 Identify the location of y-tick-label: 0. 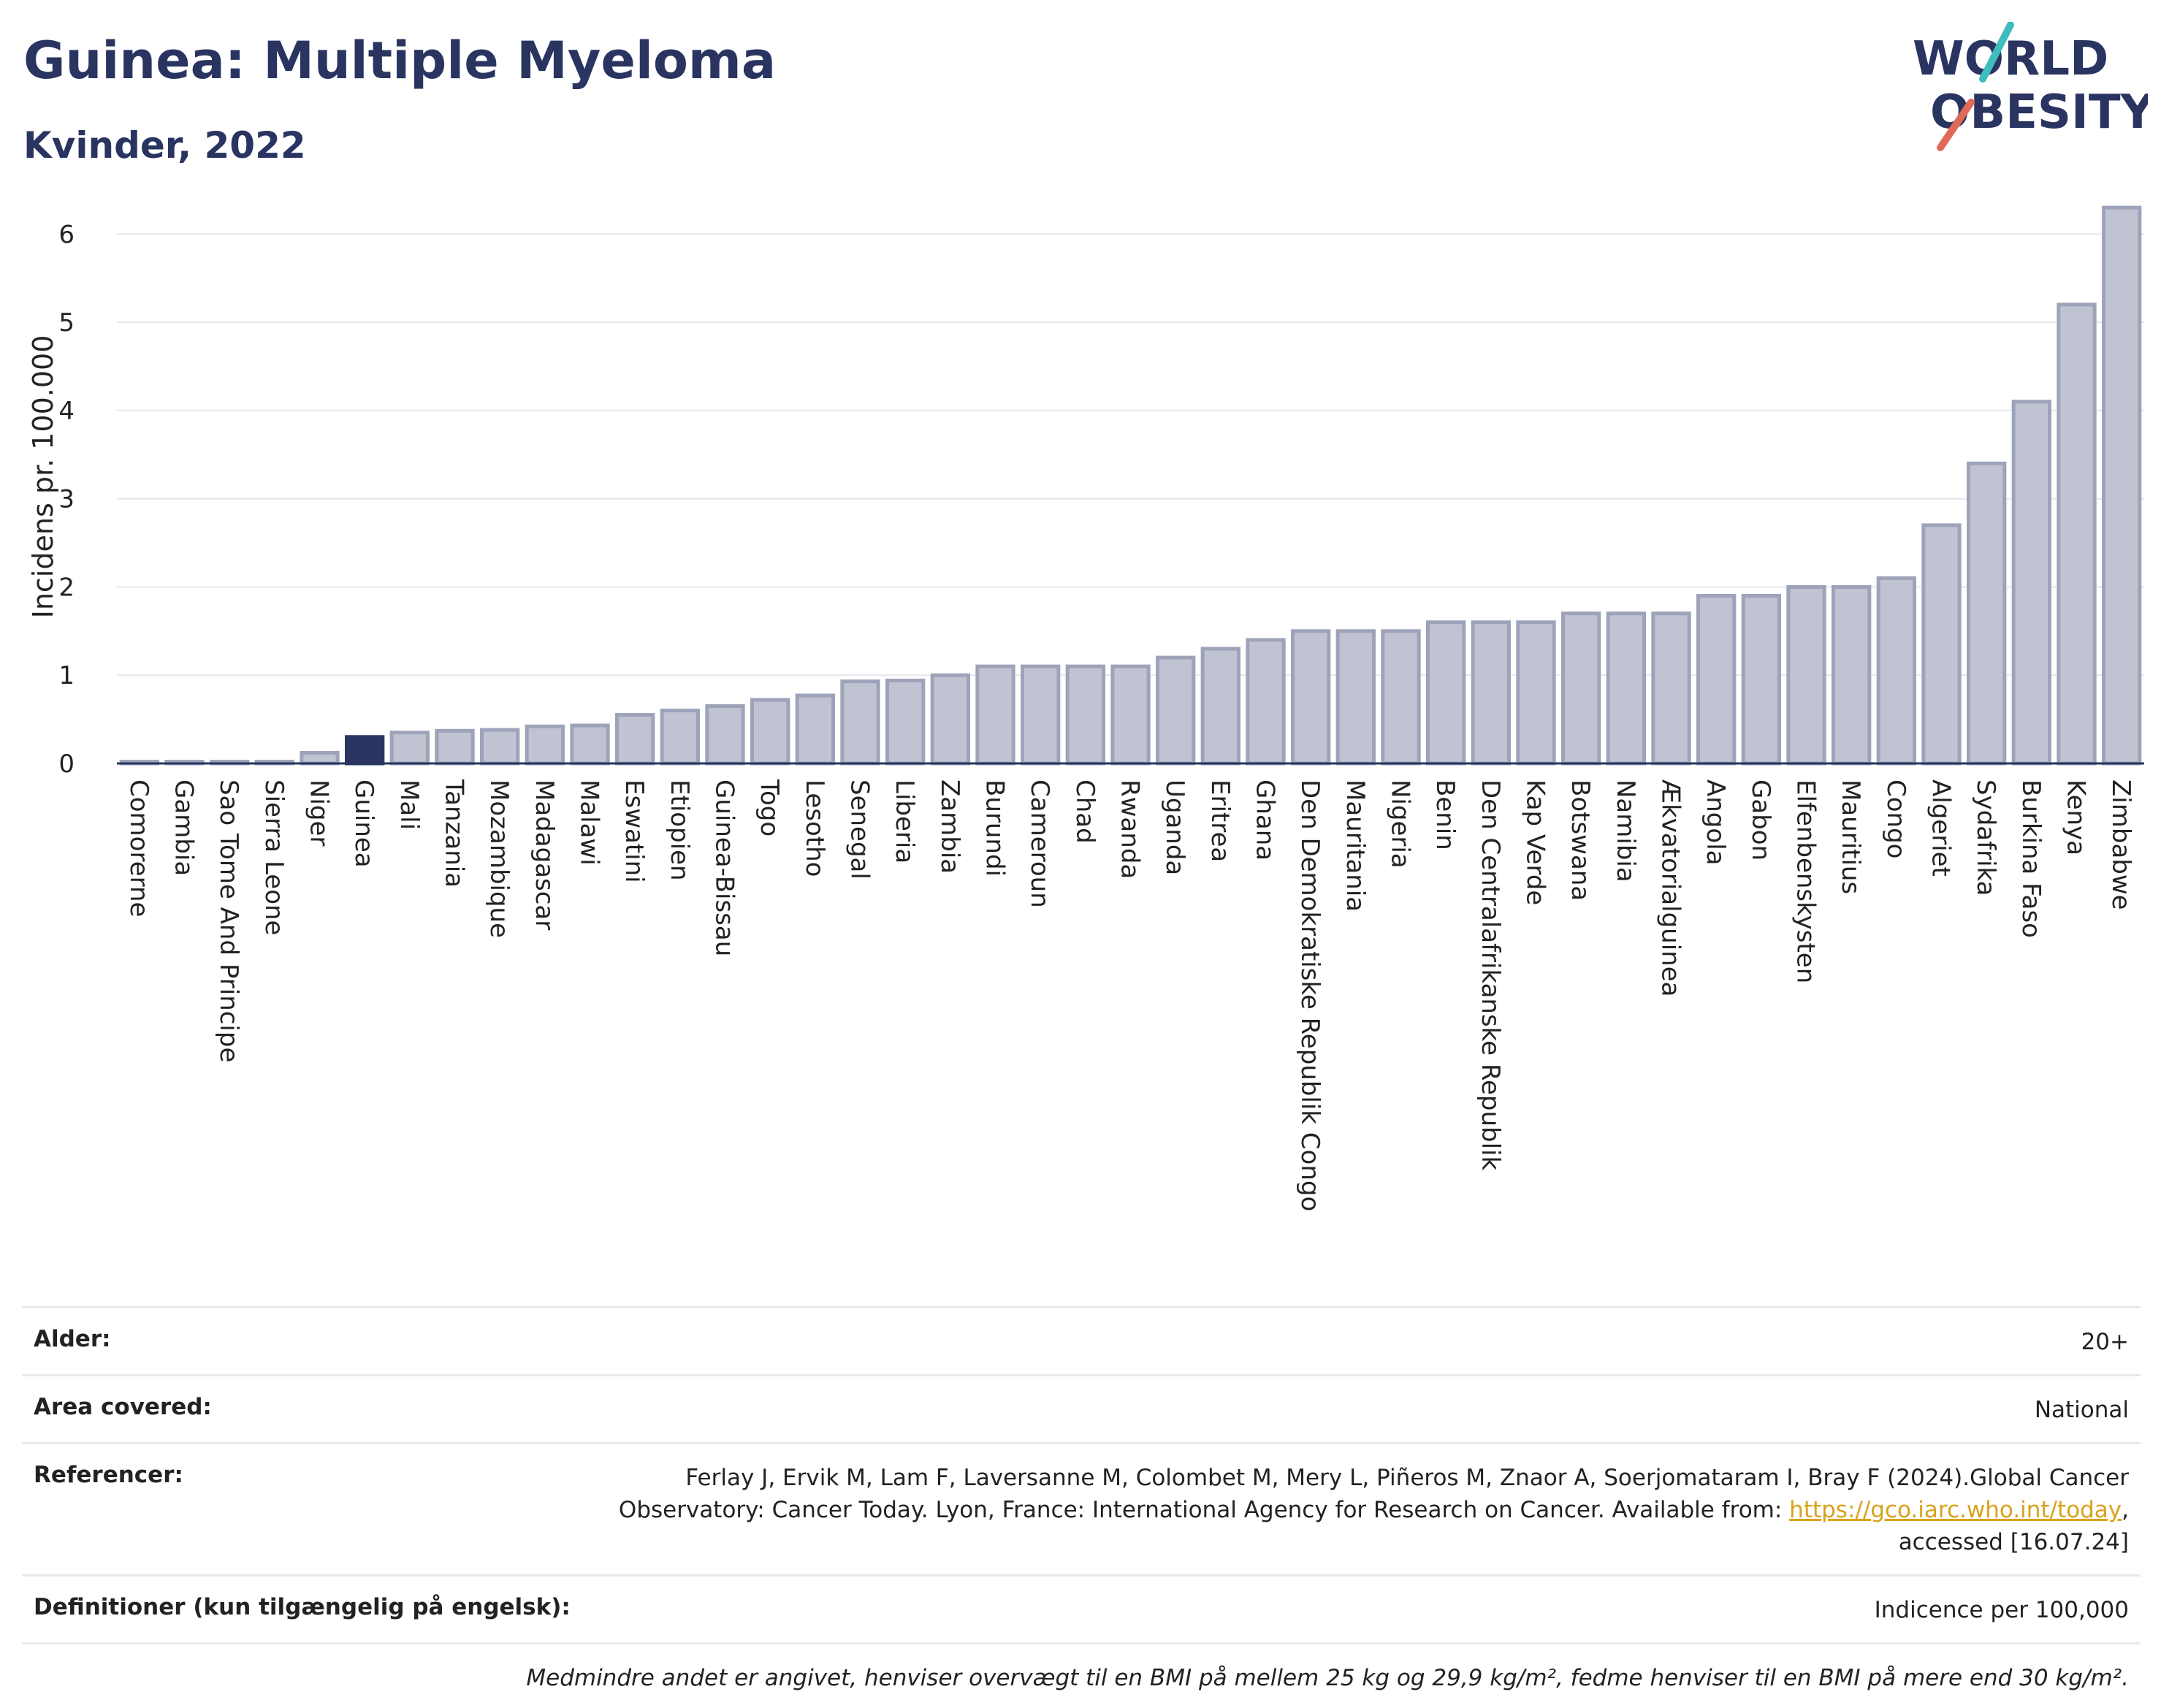
(66, 765).